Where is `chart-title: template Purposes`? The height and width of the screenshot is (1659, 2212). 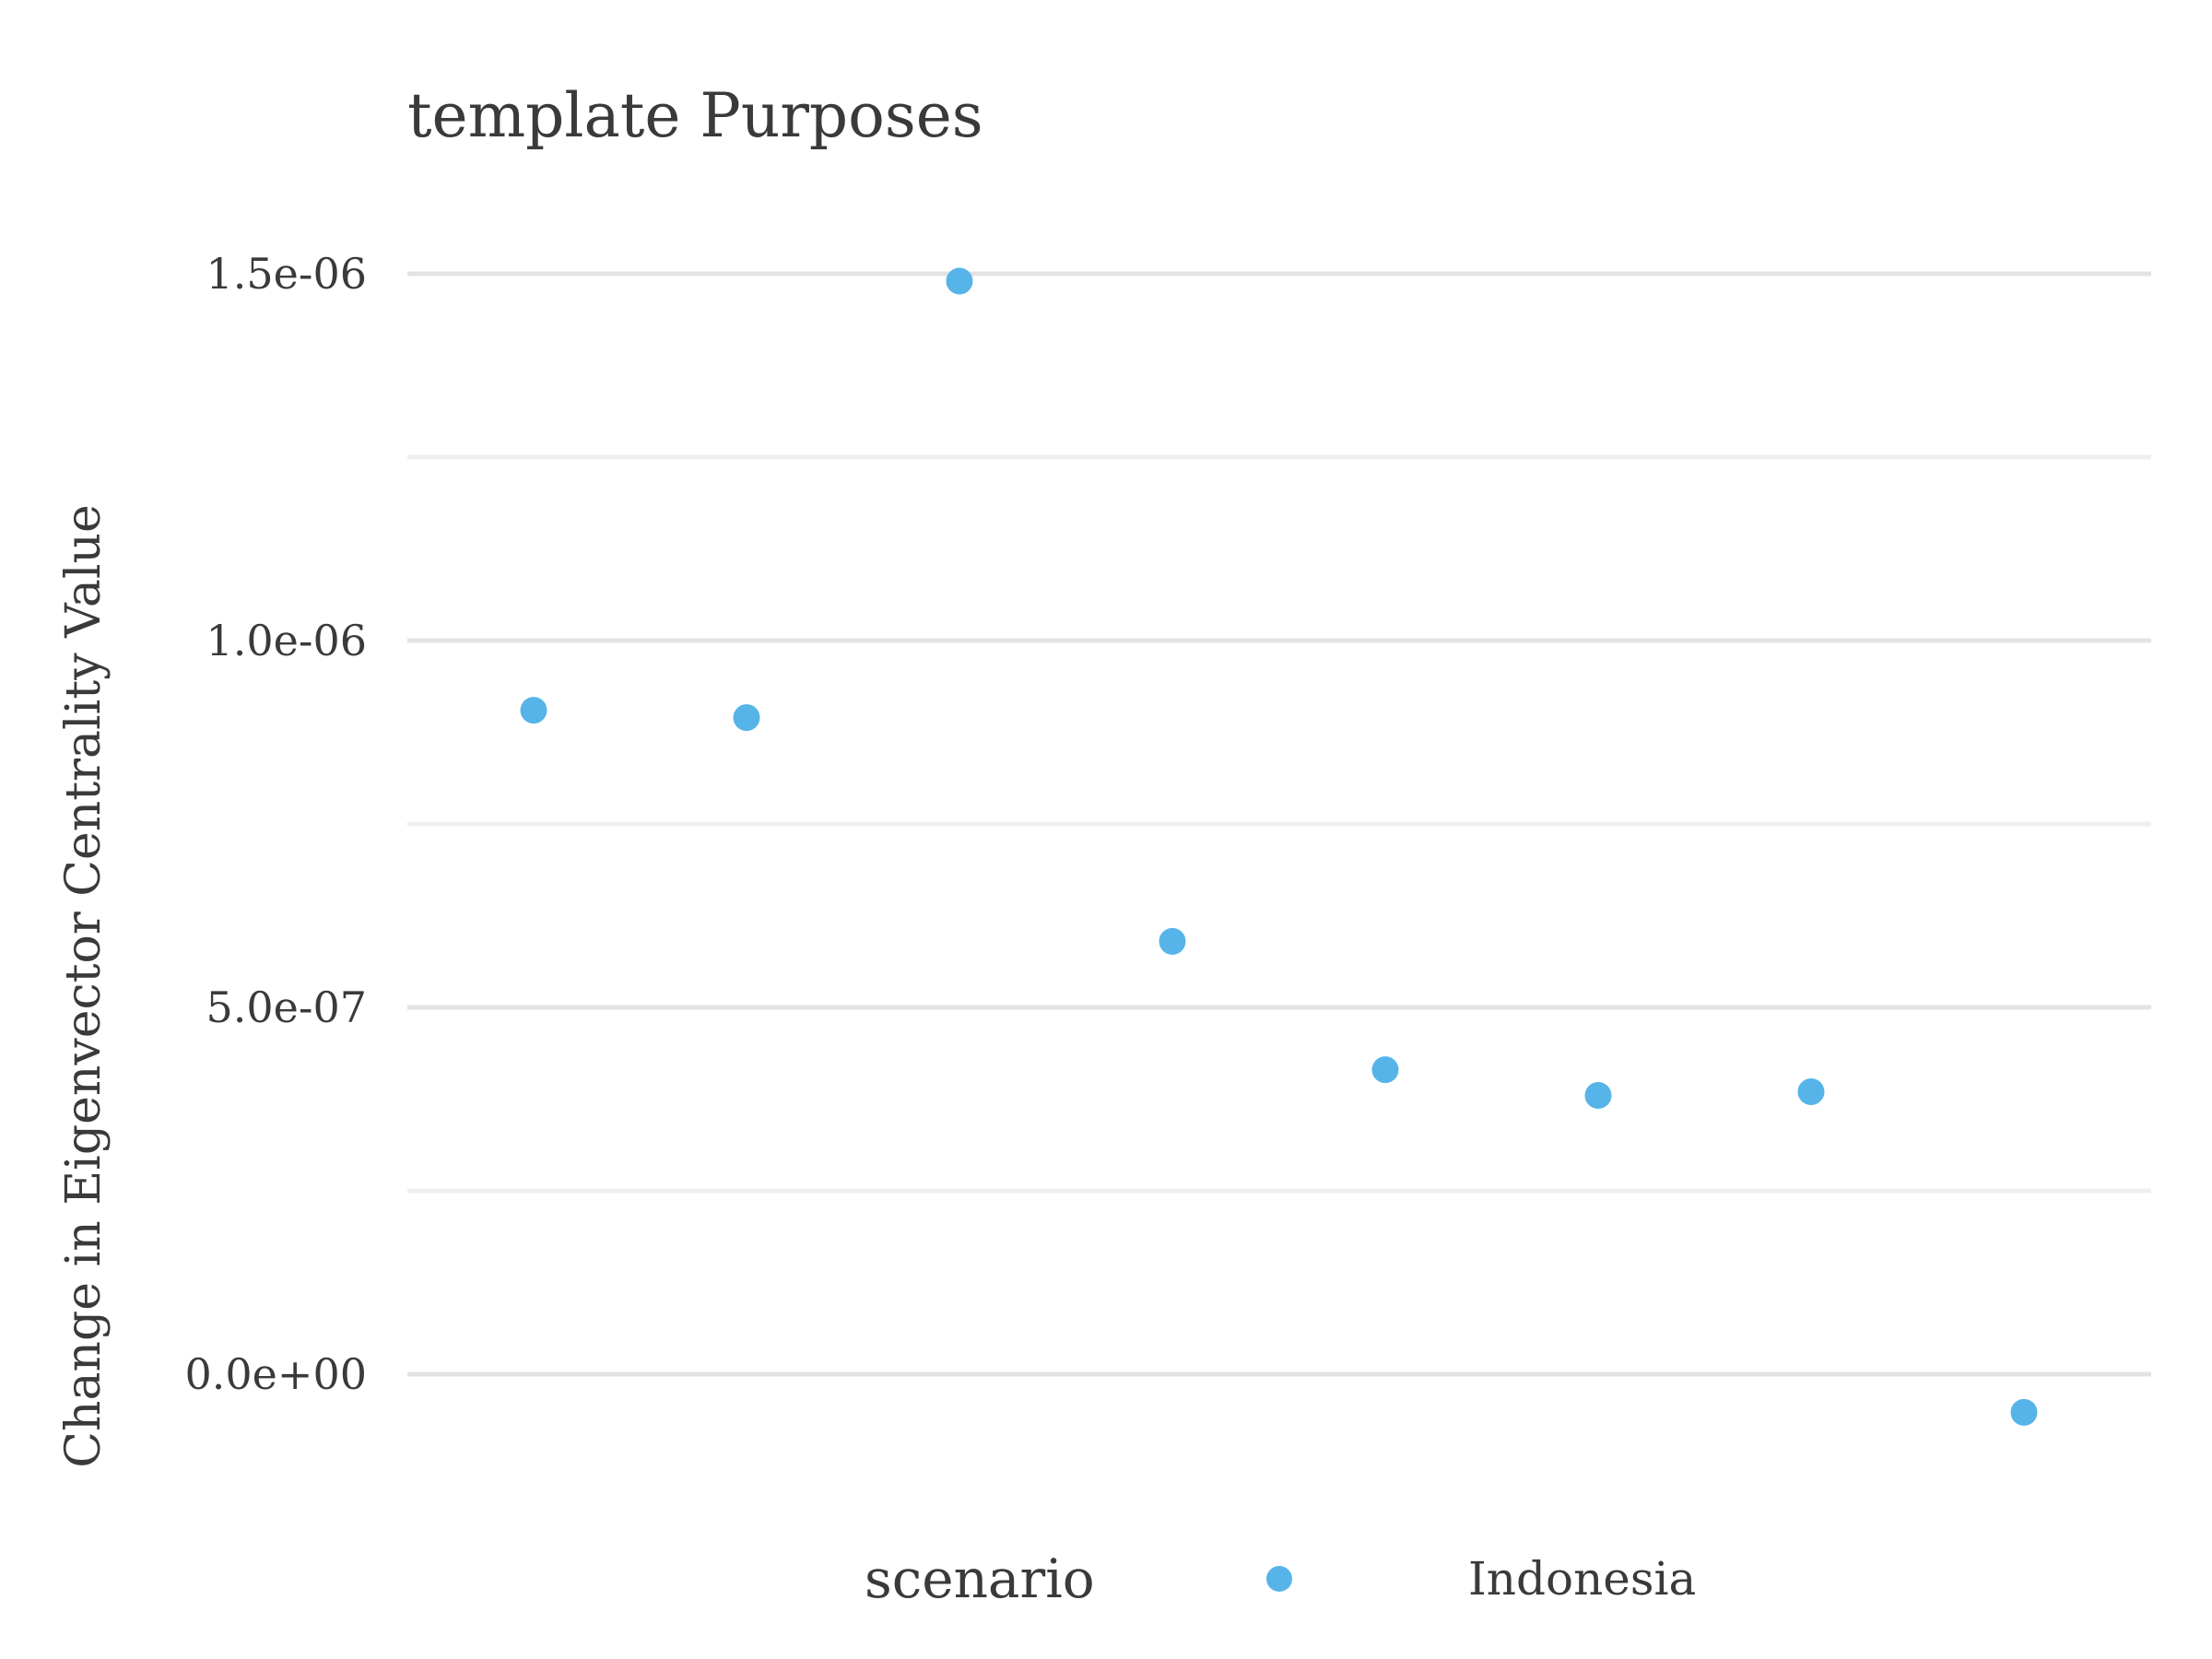 chart-title: template Purposes is located at coordinates (695, 115).